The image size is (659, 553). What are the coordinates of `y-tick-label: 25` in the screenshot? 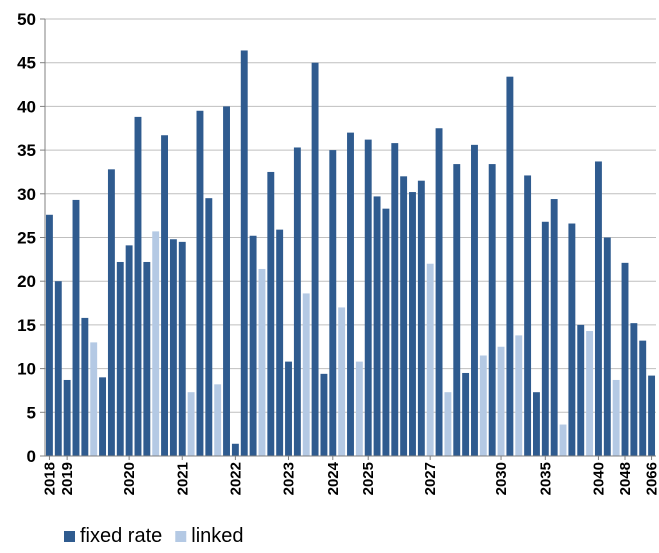 It's located at (26, 238).